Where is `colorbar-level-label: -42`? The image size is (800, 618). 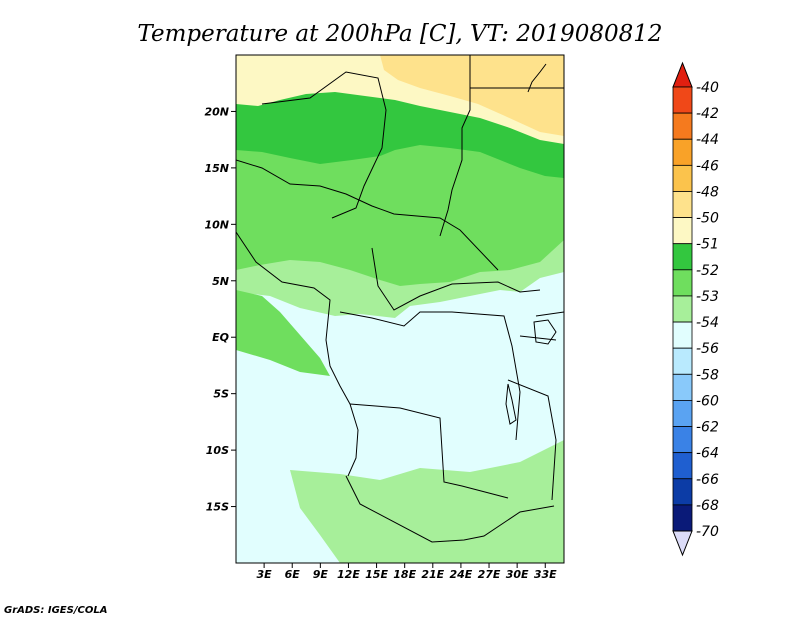 colorbar-level-label: -42 is located at coordinates (707, 114).